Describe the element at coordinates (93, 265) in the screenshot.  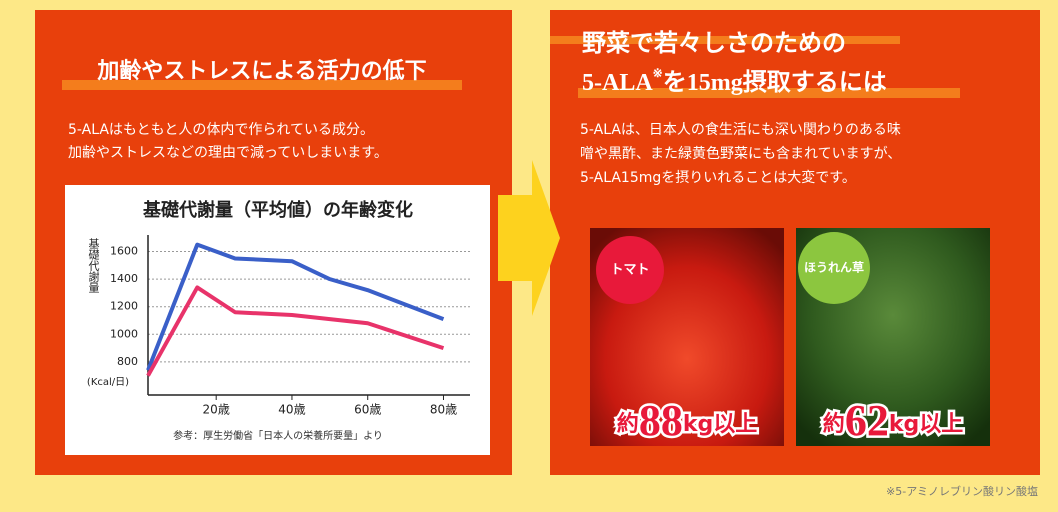
I see `y-axis-label: 基礎代謝量` at that location.